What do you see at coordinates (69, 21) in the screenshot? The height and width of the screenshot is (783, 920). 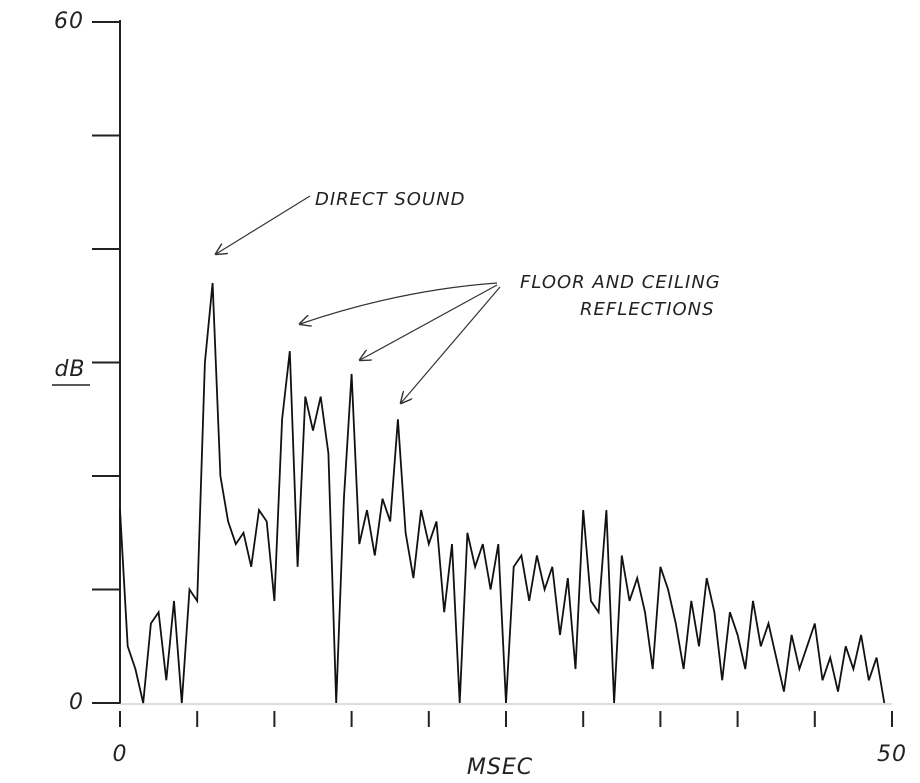 I see `y-tick-label: 60` at bounding box center [69, 21].